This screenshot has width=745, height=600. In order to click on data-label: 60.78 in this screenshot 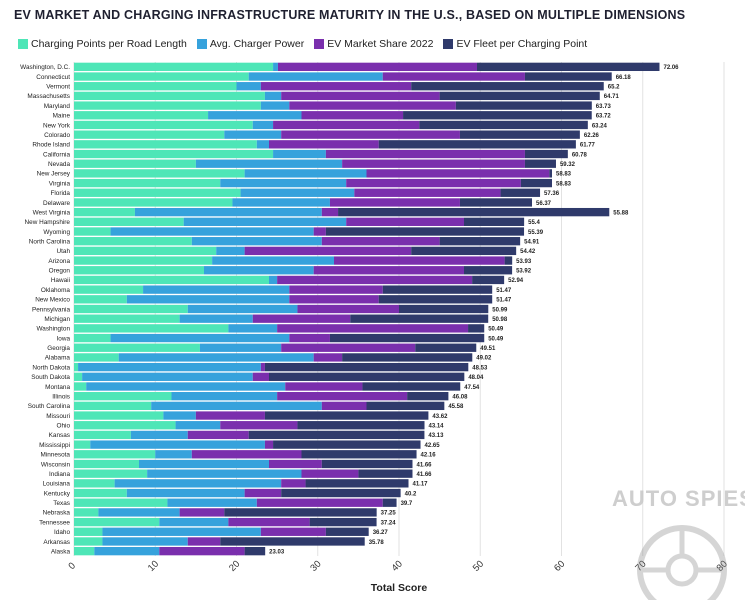, I will do `click(580, 155)`.